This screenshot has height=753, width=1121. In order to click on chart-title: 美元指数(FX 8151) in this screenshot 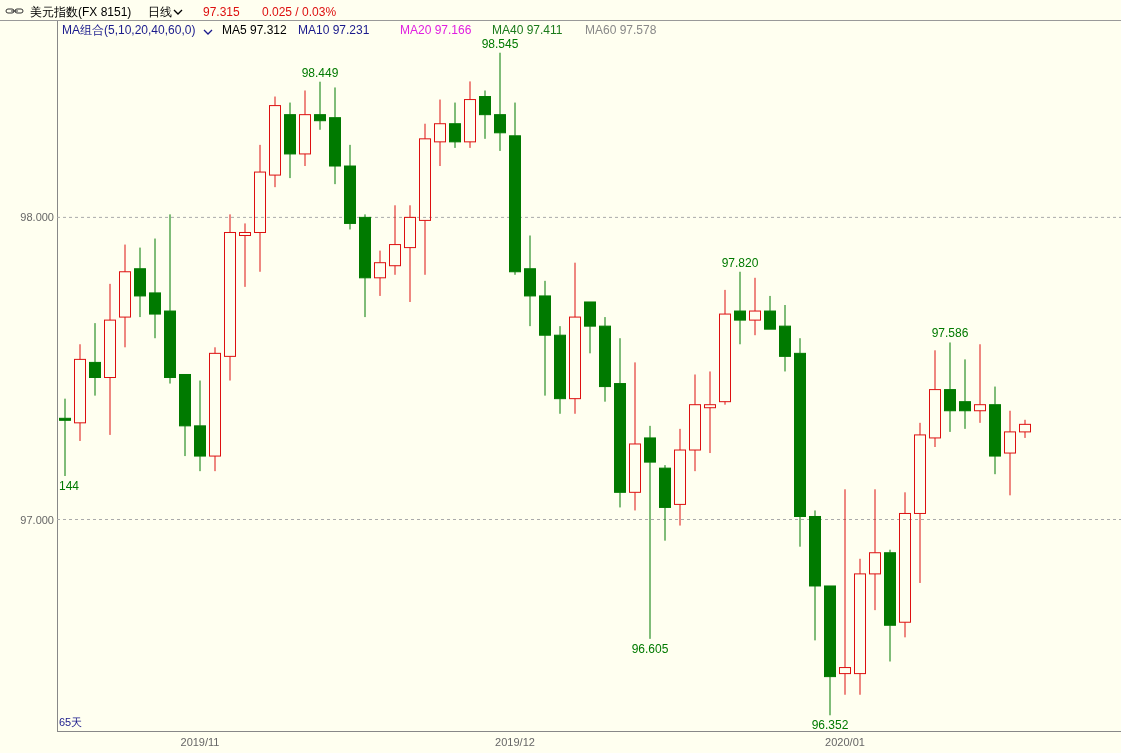, I will do `click(81, 12)`.